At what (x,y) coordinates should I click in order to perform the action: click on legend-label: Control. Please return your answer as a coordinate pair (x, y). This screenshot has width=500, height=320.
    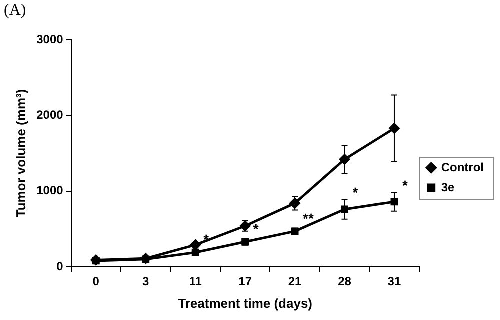
    Looking at the image, I should click on (462, 167).